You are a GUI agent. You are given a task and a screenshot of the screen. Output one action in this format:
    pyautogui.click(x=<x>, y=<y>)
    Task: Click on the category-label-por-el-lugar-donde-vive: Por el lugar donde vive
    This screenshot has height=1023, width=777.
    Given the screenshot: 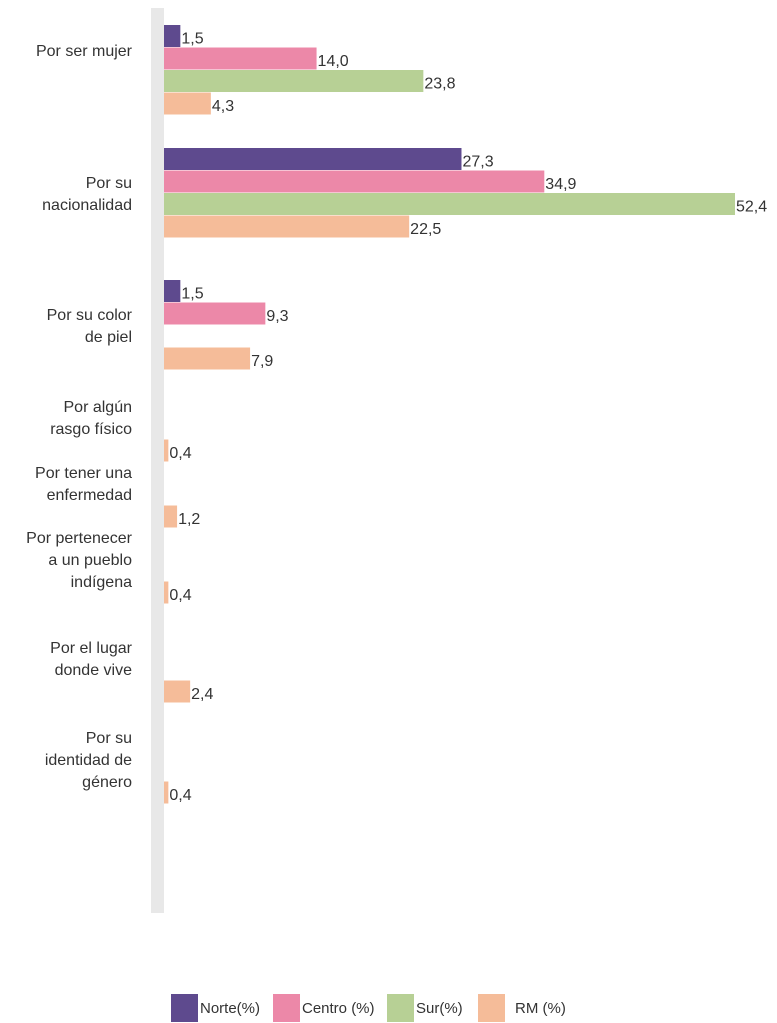 What is the action you would take?
    pyautogui.click(x=91, y=659)
    